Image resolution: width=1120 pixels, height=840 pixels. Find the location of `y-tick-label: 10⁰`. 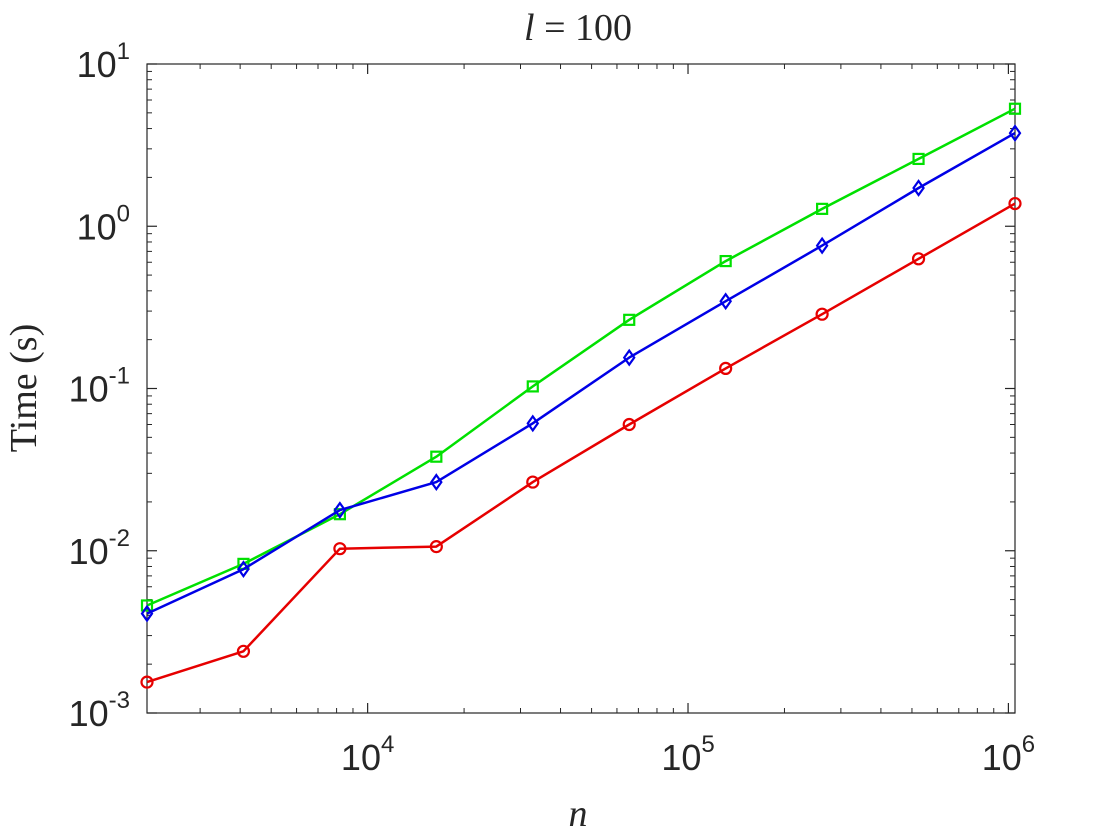

y-tick-label: 10⁰ is located at coordinates (103, 223).